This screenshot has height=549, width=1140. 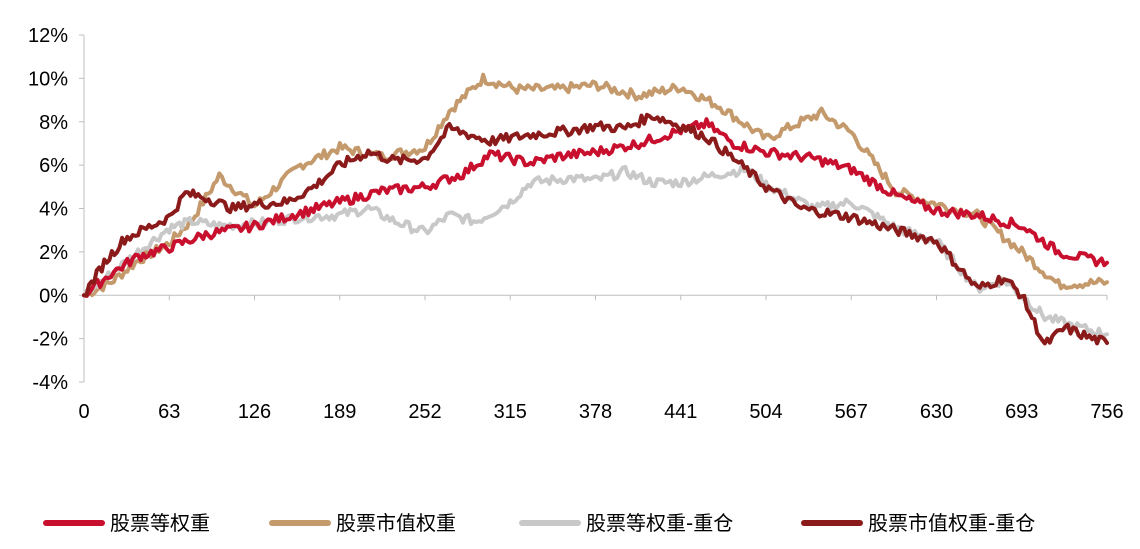 I want to click on x-tick-label: 0, so click(x=83, y=412).